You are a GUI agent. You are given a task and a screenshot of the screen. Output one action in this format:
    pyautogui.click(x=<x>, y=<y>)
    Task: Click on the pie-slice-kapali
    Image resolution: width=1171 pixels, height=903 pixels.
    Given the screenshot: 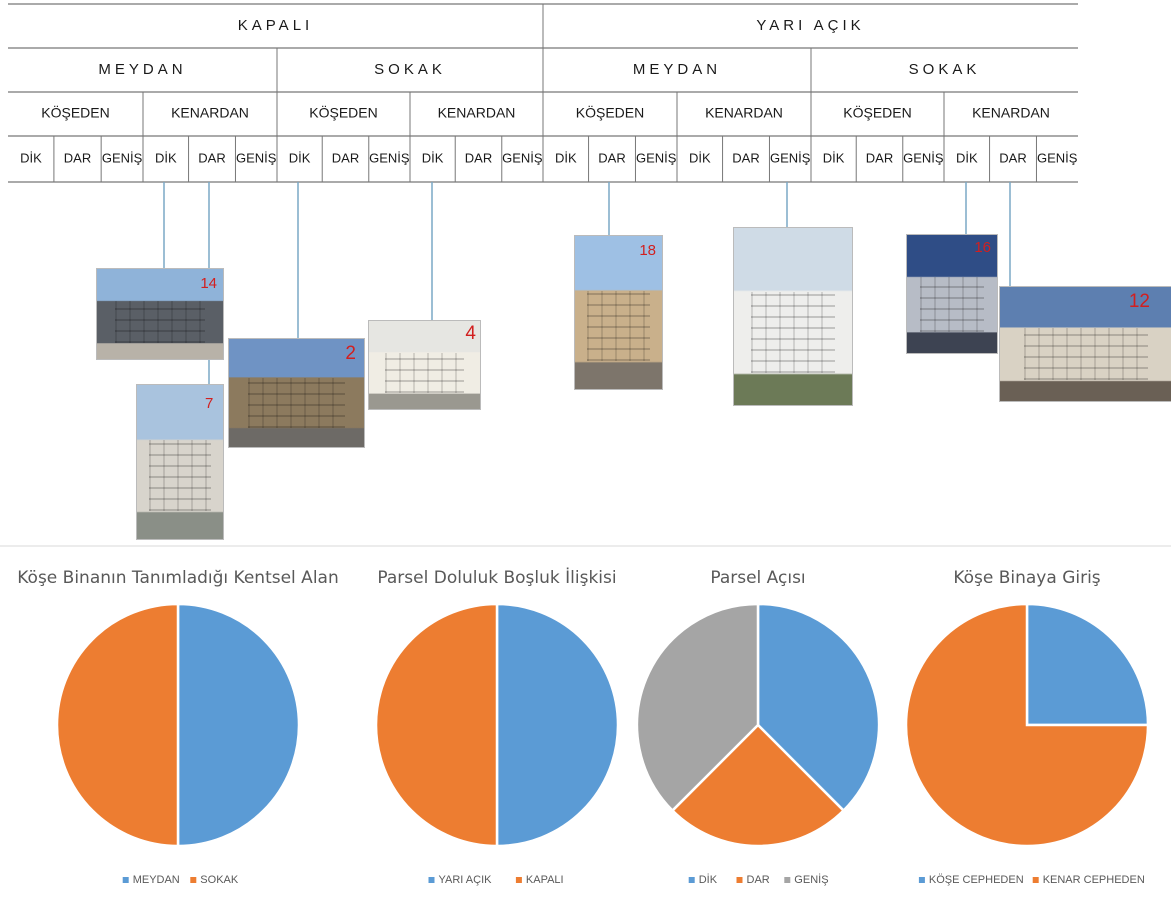 What is the action you would take?
    pyautogui.click(x=436, y=725)
    